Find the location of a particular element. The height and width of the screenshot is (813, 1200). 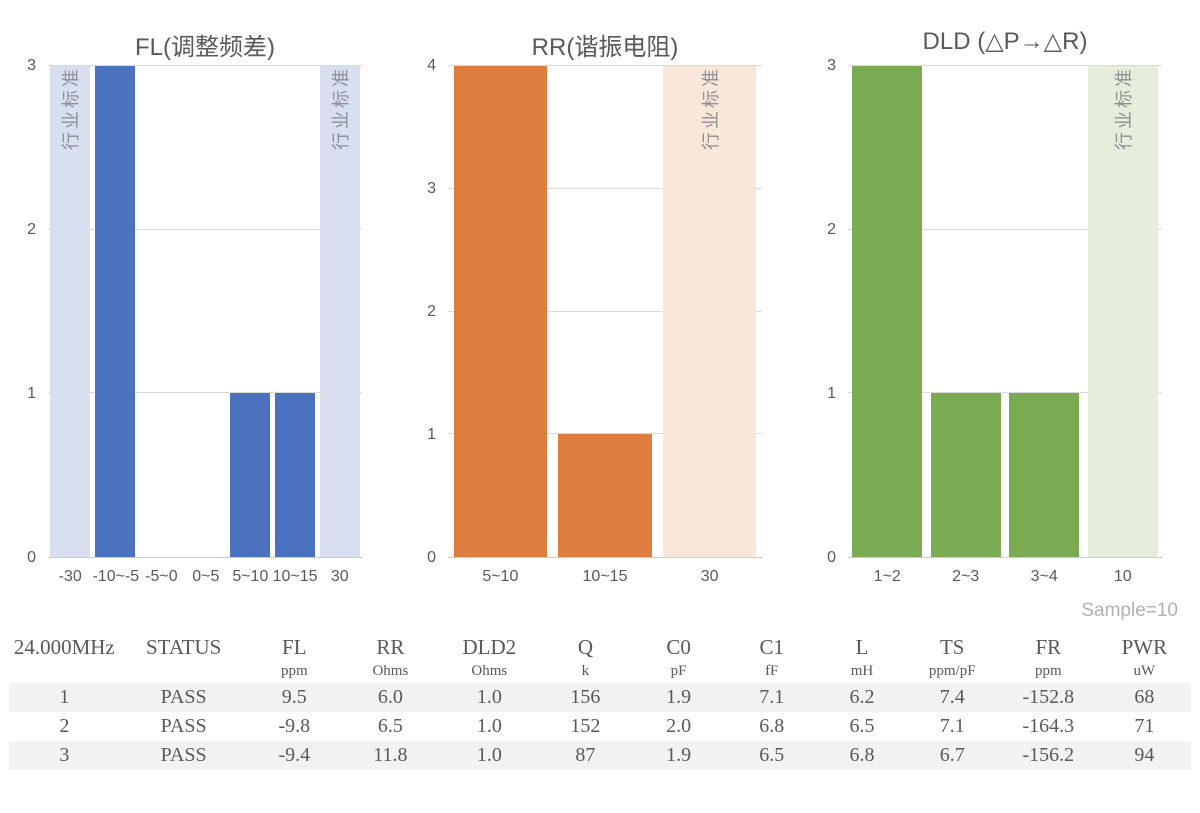

table-units-row: ppm Ohms Ohms k pF fF mH ppm/pF ppm uW is located at coordinates (600, 671).